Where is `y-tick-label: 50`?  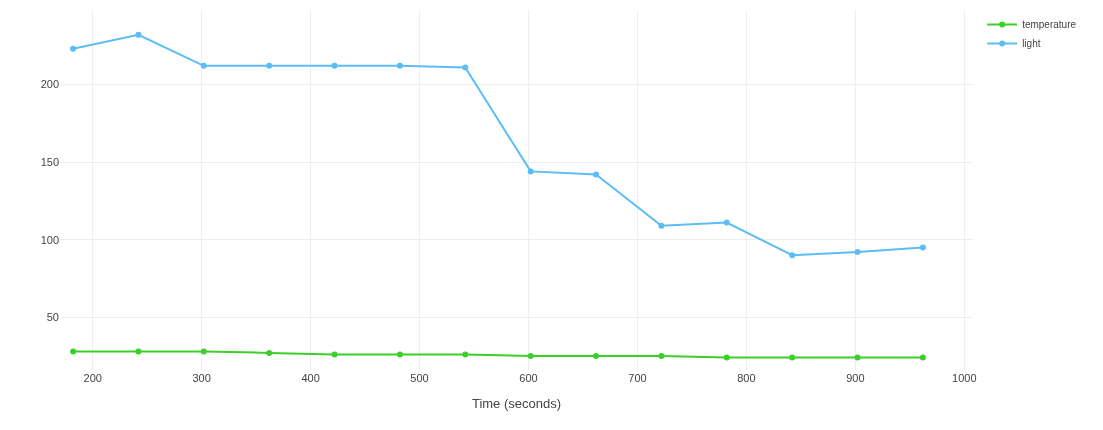 y-tick-label: 50 is located at coordinates (52, 317).